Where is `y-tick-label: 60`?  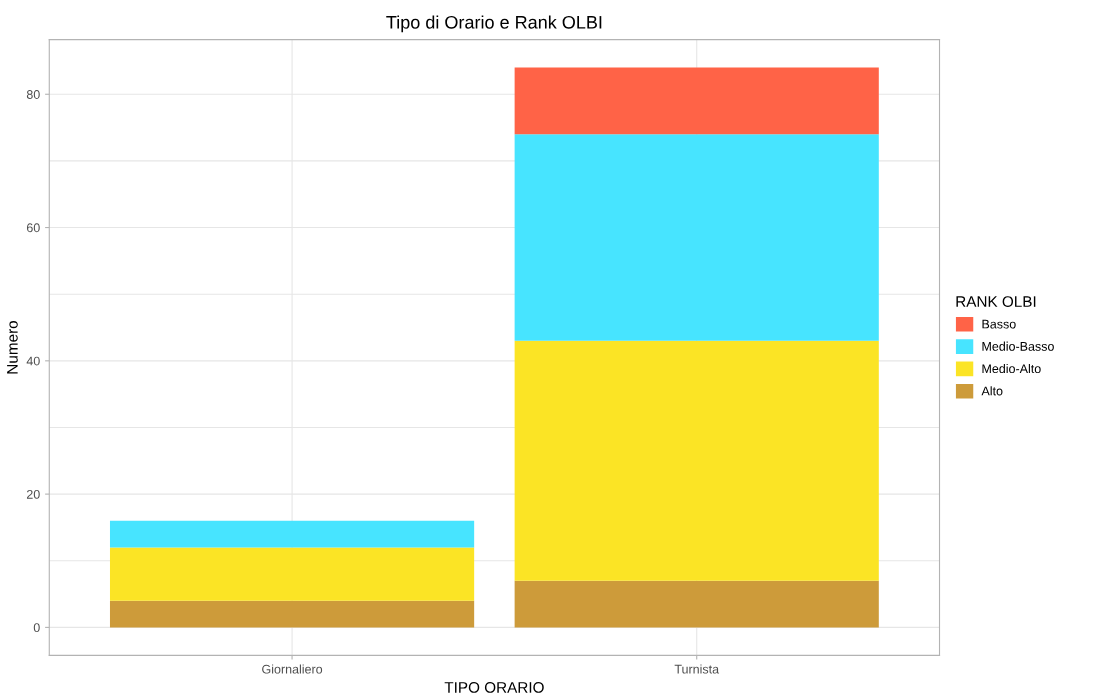 y-tick-label: 60 is located at coordinates (33, 228).